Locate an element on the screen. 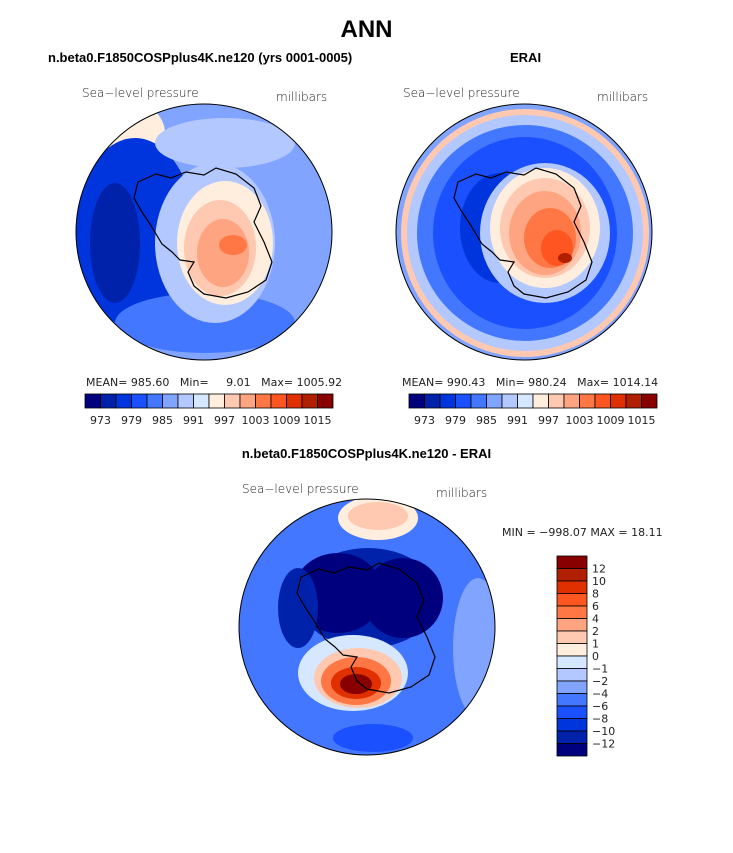 This screenshot has height=853, width=733. mean-value: 985.60 is located at coordinates (150, 382).